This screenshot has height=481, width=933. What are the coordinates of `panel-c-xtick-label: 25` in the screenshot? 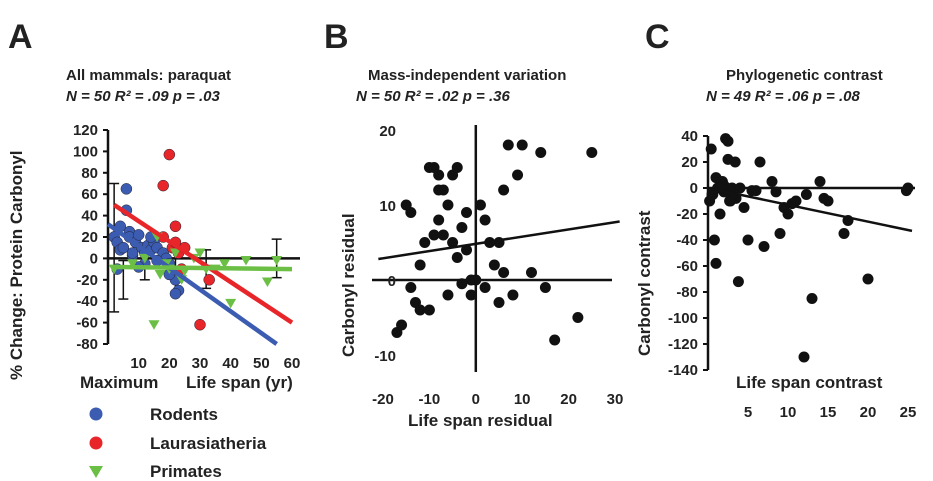 It's located at (908, 412).